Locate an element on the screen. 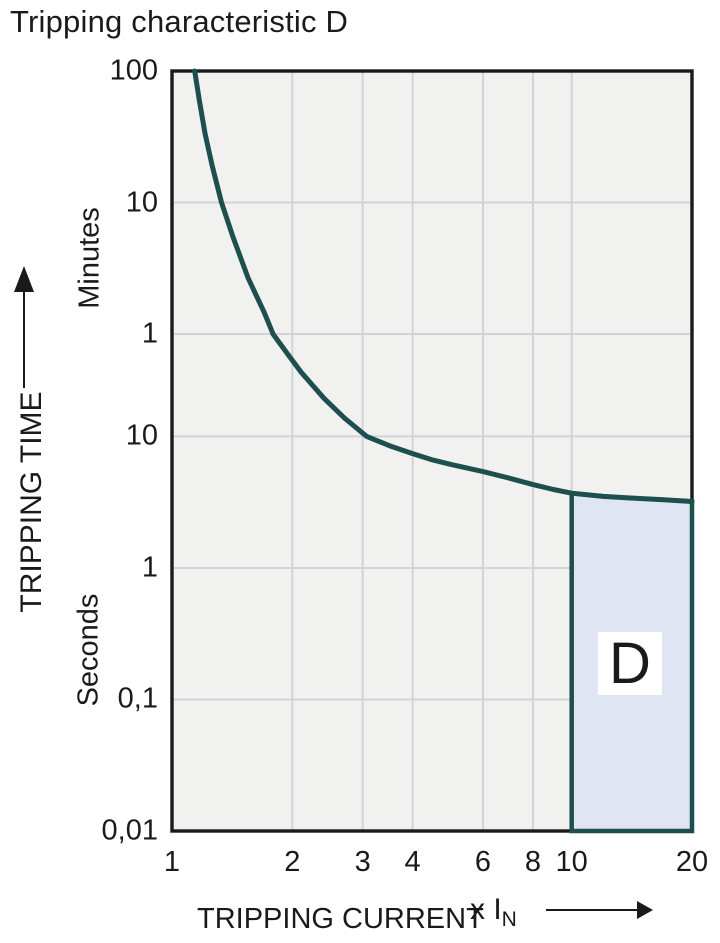  x-axis-unit: x IN is located at coordinates (493, 911).